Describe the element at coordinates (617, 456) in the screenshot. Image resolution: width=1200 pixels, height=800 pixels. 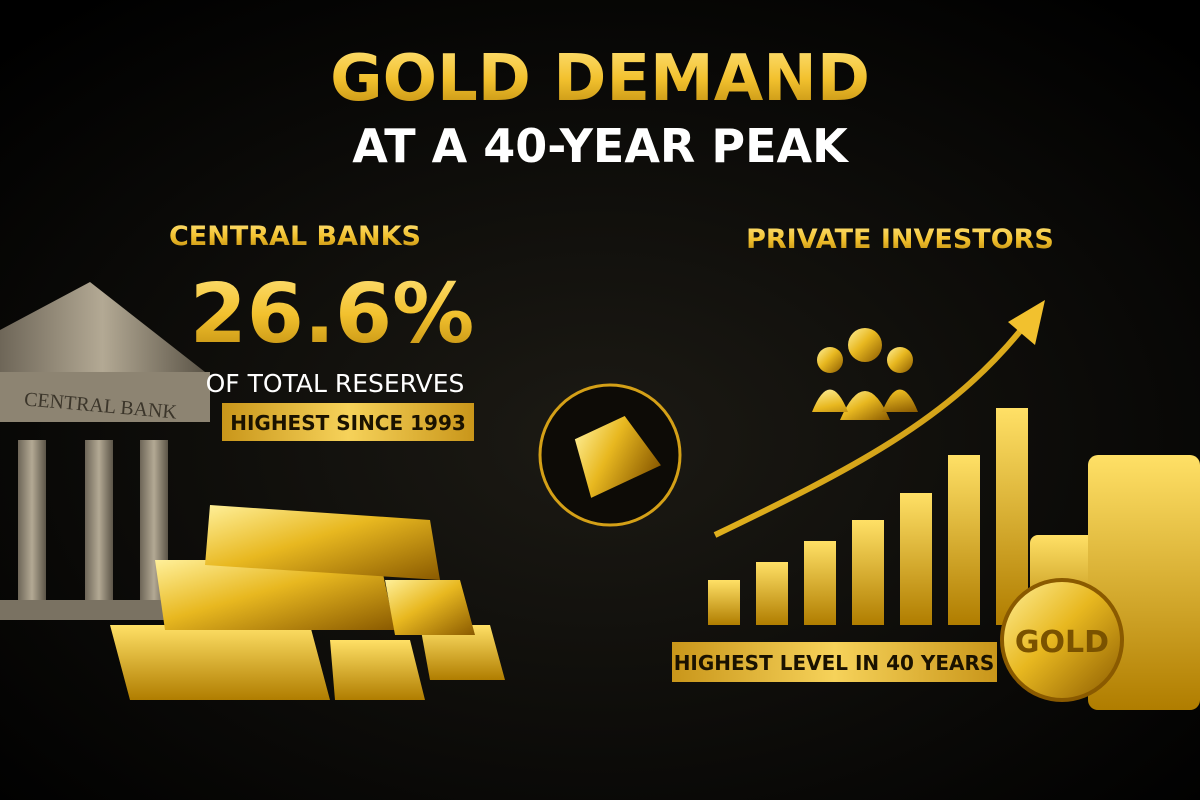
I see `center-gold-bar` at that location.